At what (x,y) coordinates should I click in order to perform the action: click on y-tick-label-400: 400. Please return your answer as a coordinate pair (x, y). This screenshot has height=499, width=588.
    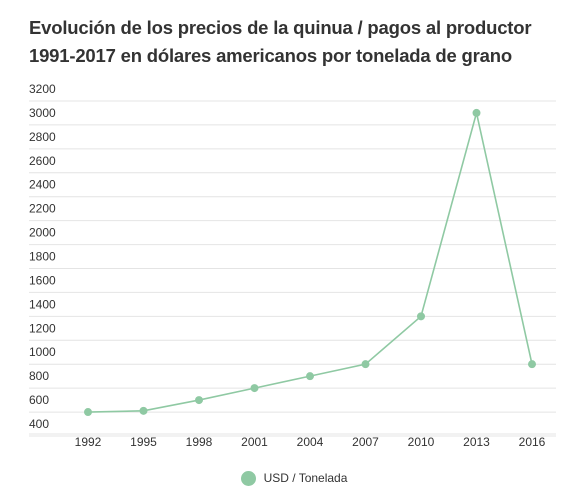
    Looking at the image, I should click on (39, 424).